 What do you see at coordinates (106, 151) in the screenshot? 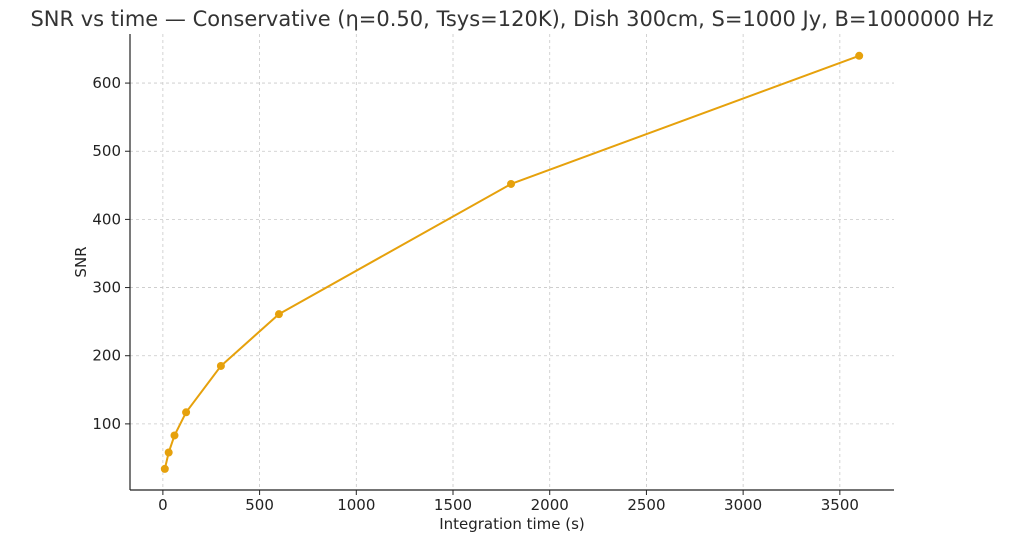
I see `y-tick-label: 500` at bounding box center [106, 151].